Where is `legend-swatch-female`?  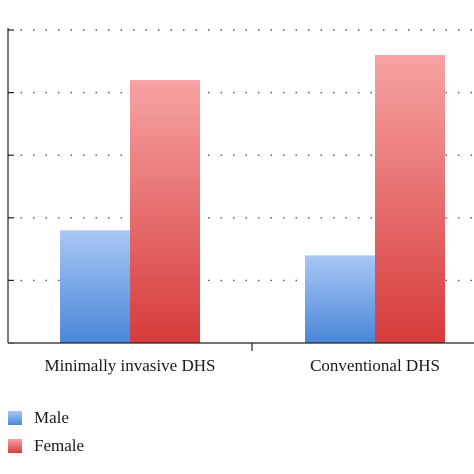 legend-swatch-female is located at coordinates (15, 446).